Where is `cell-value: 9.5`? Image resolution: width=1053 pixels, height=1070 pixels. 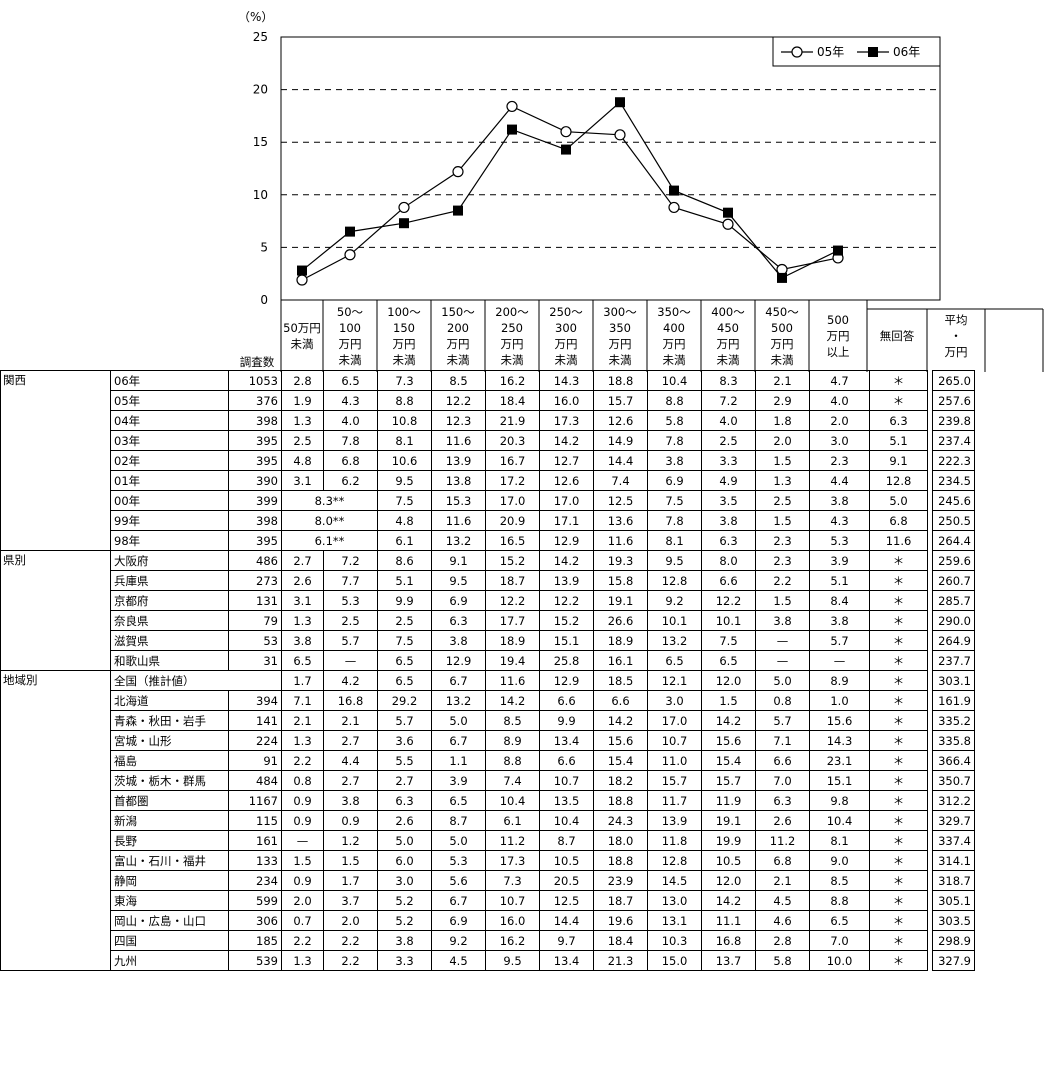 cell-value: 9.5 is located at coordinates (674, 560).